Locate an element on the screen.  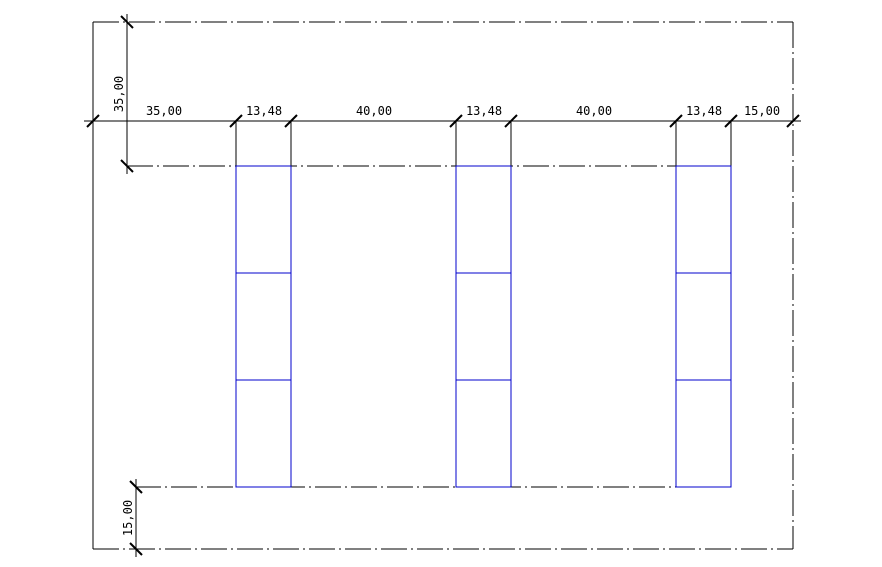
vertical-dimension-bottom: 15,00 is located at coordinates (132, 518).